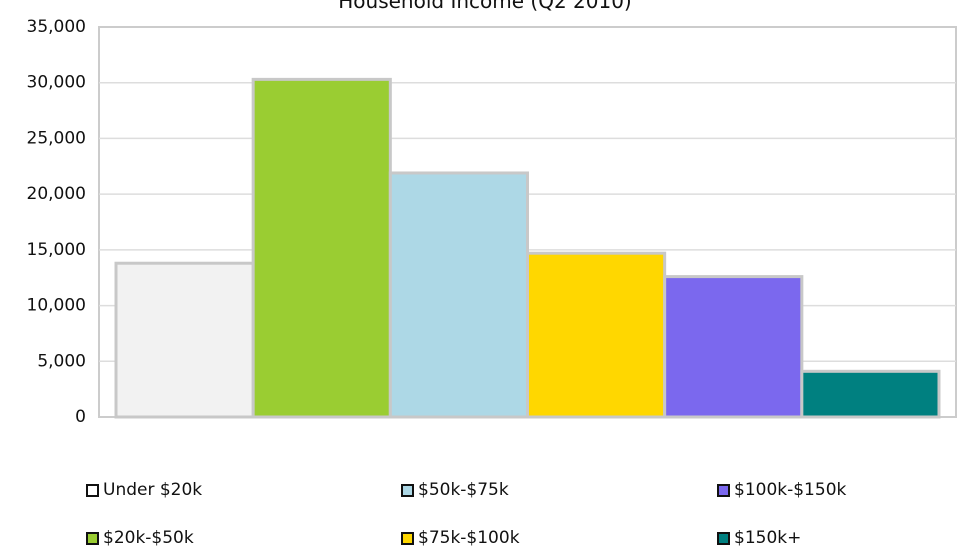 This screenshot has height=548, width=959. I want to click on y-tick-label: 5,000, so click(61, 361).